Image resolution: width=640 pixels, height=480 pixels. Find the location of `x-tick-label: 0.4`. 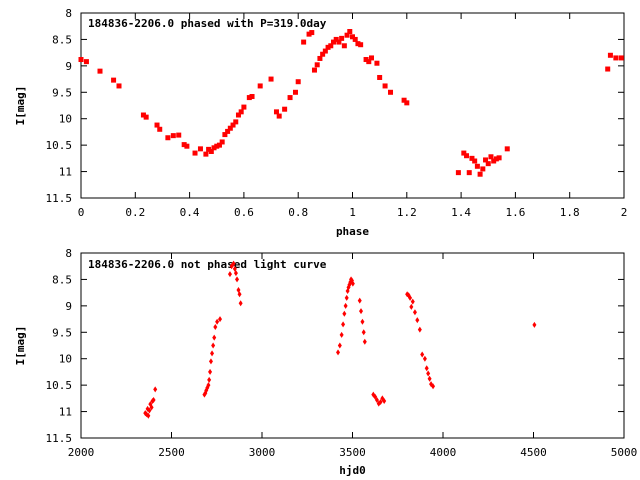

x-tick-label: 0.4 is located at coordinates (190, 212).